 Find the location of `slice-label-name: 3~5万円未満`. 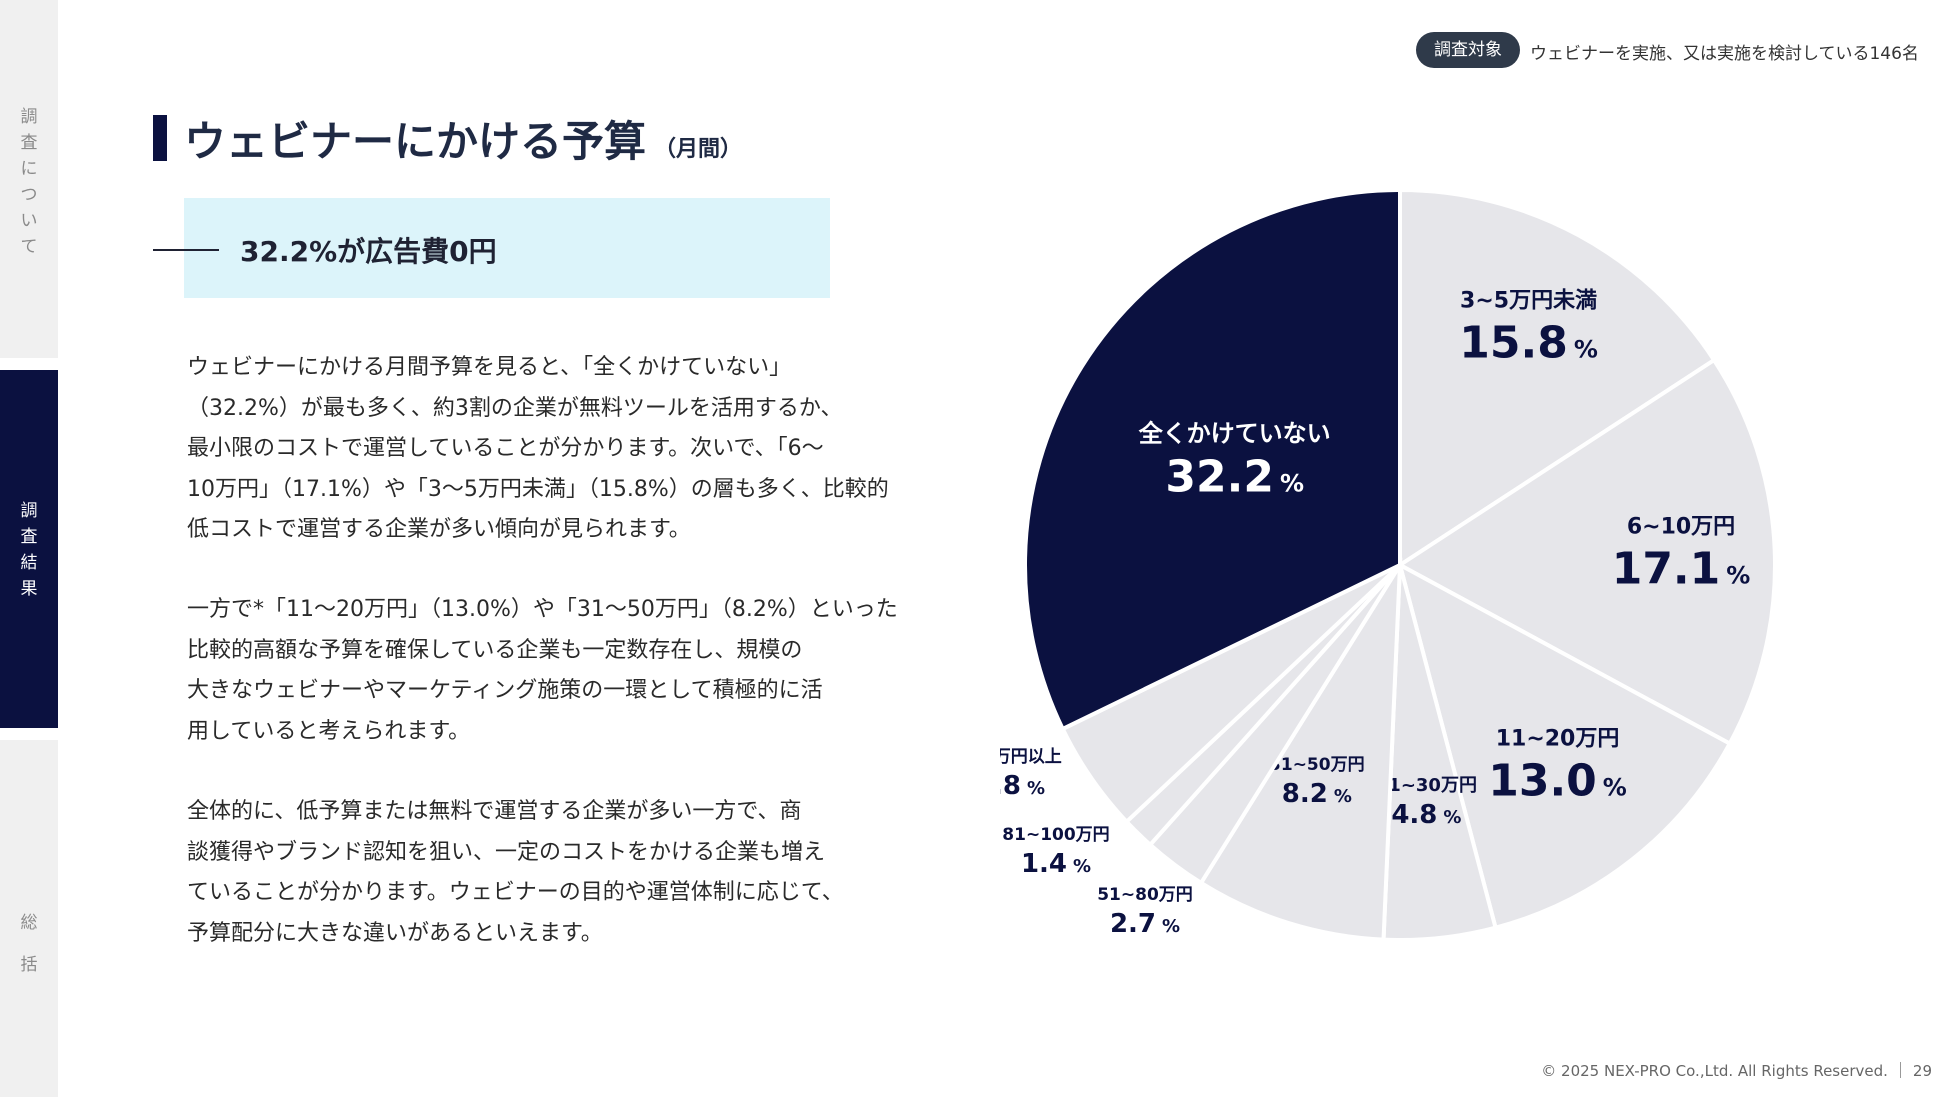

slice-label-name: 3~5万円未満 is located at coordinates (1528, 301).